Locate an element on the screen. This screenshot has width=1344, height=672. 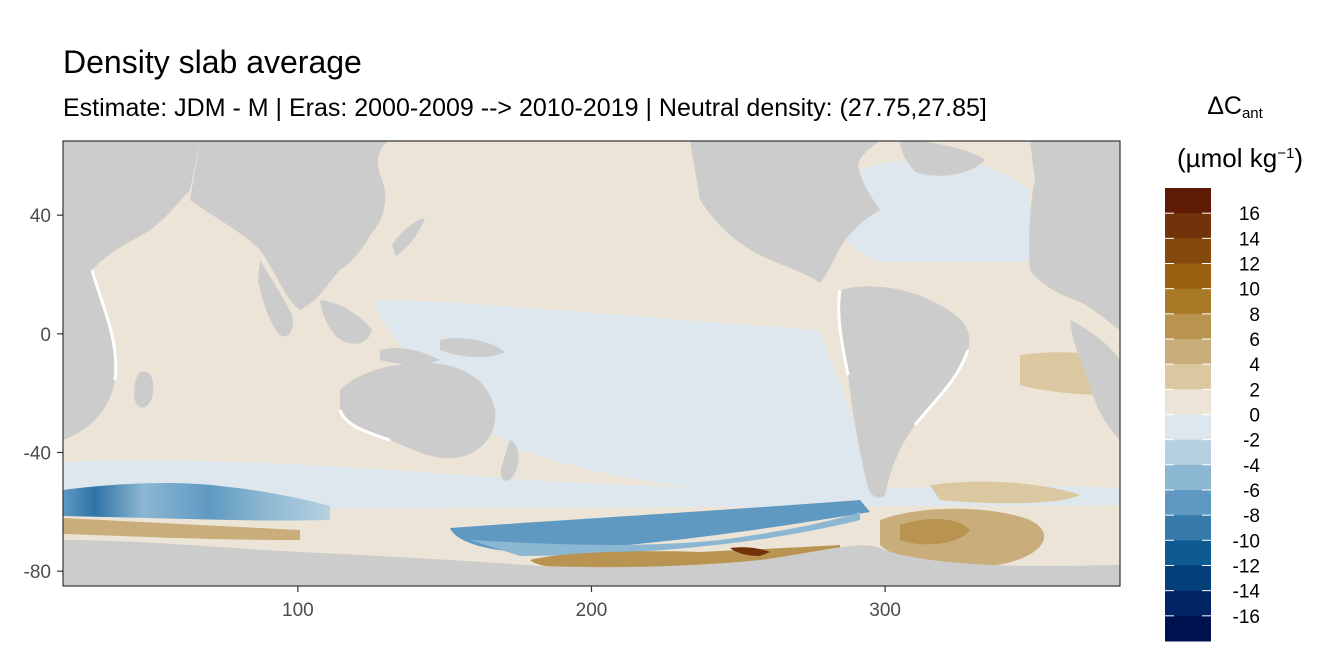
colorbar-label: -6 is located at coordinates (1251, 491).